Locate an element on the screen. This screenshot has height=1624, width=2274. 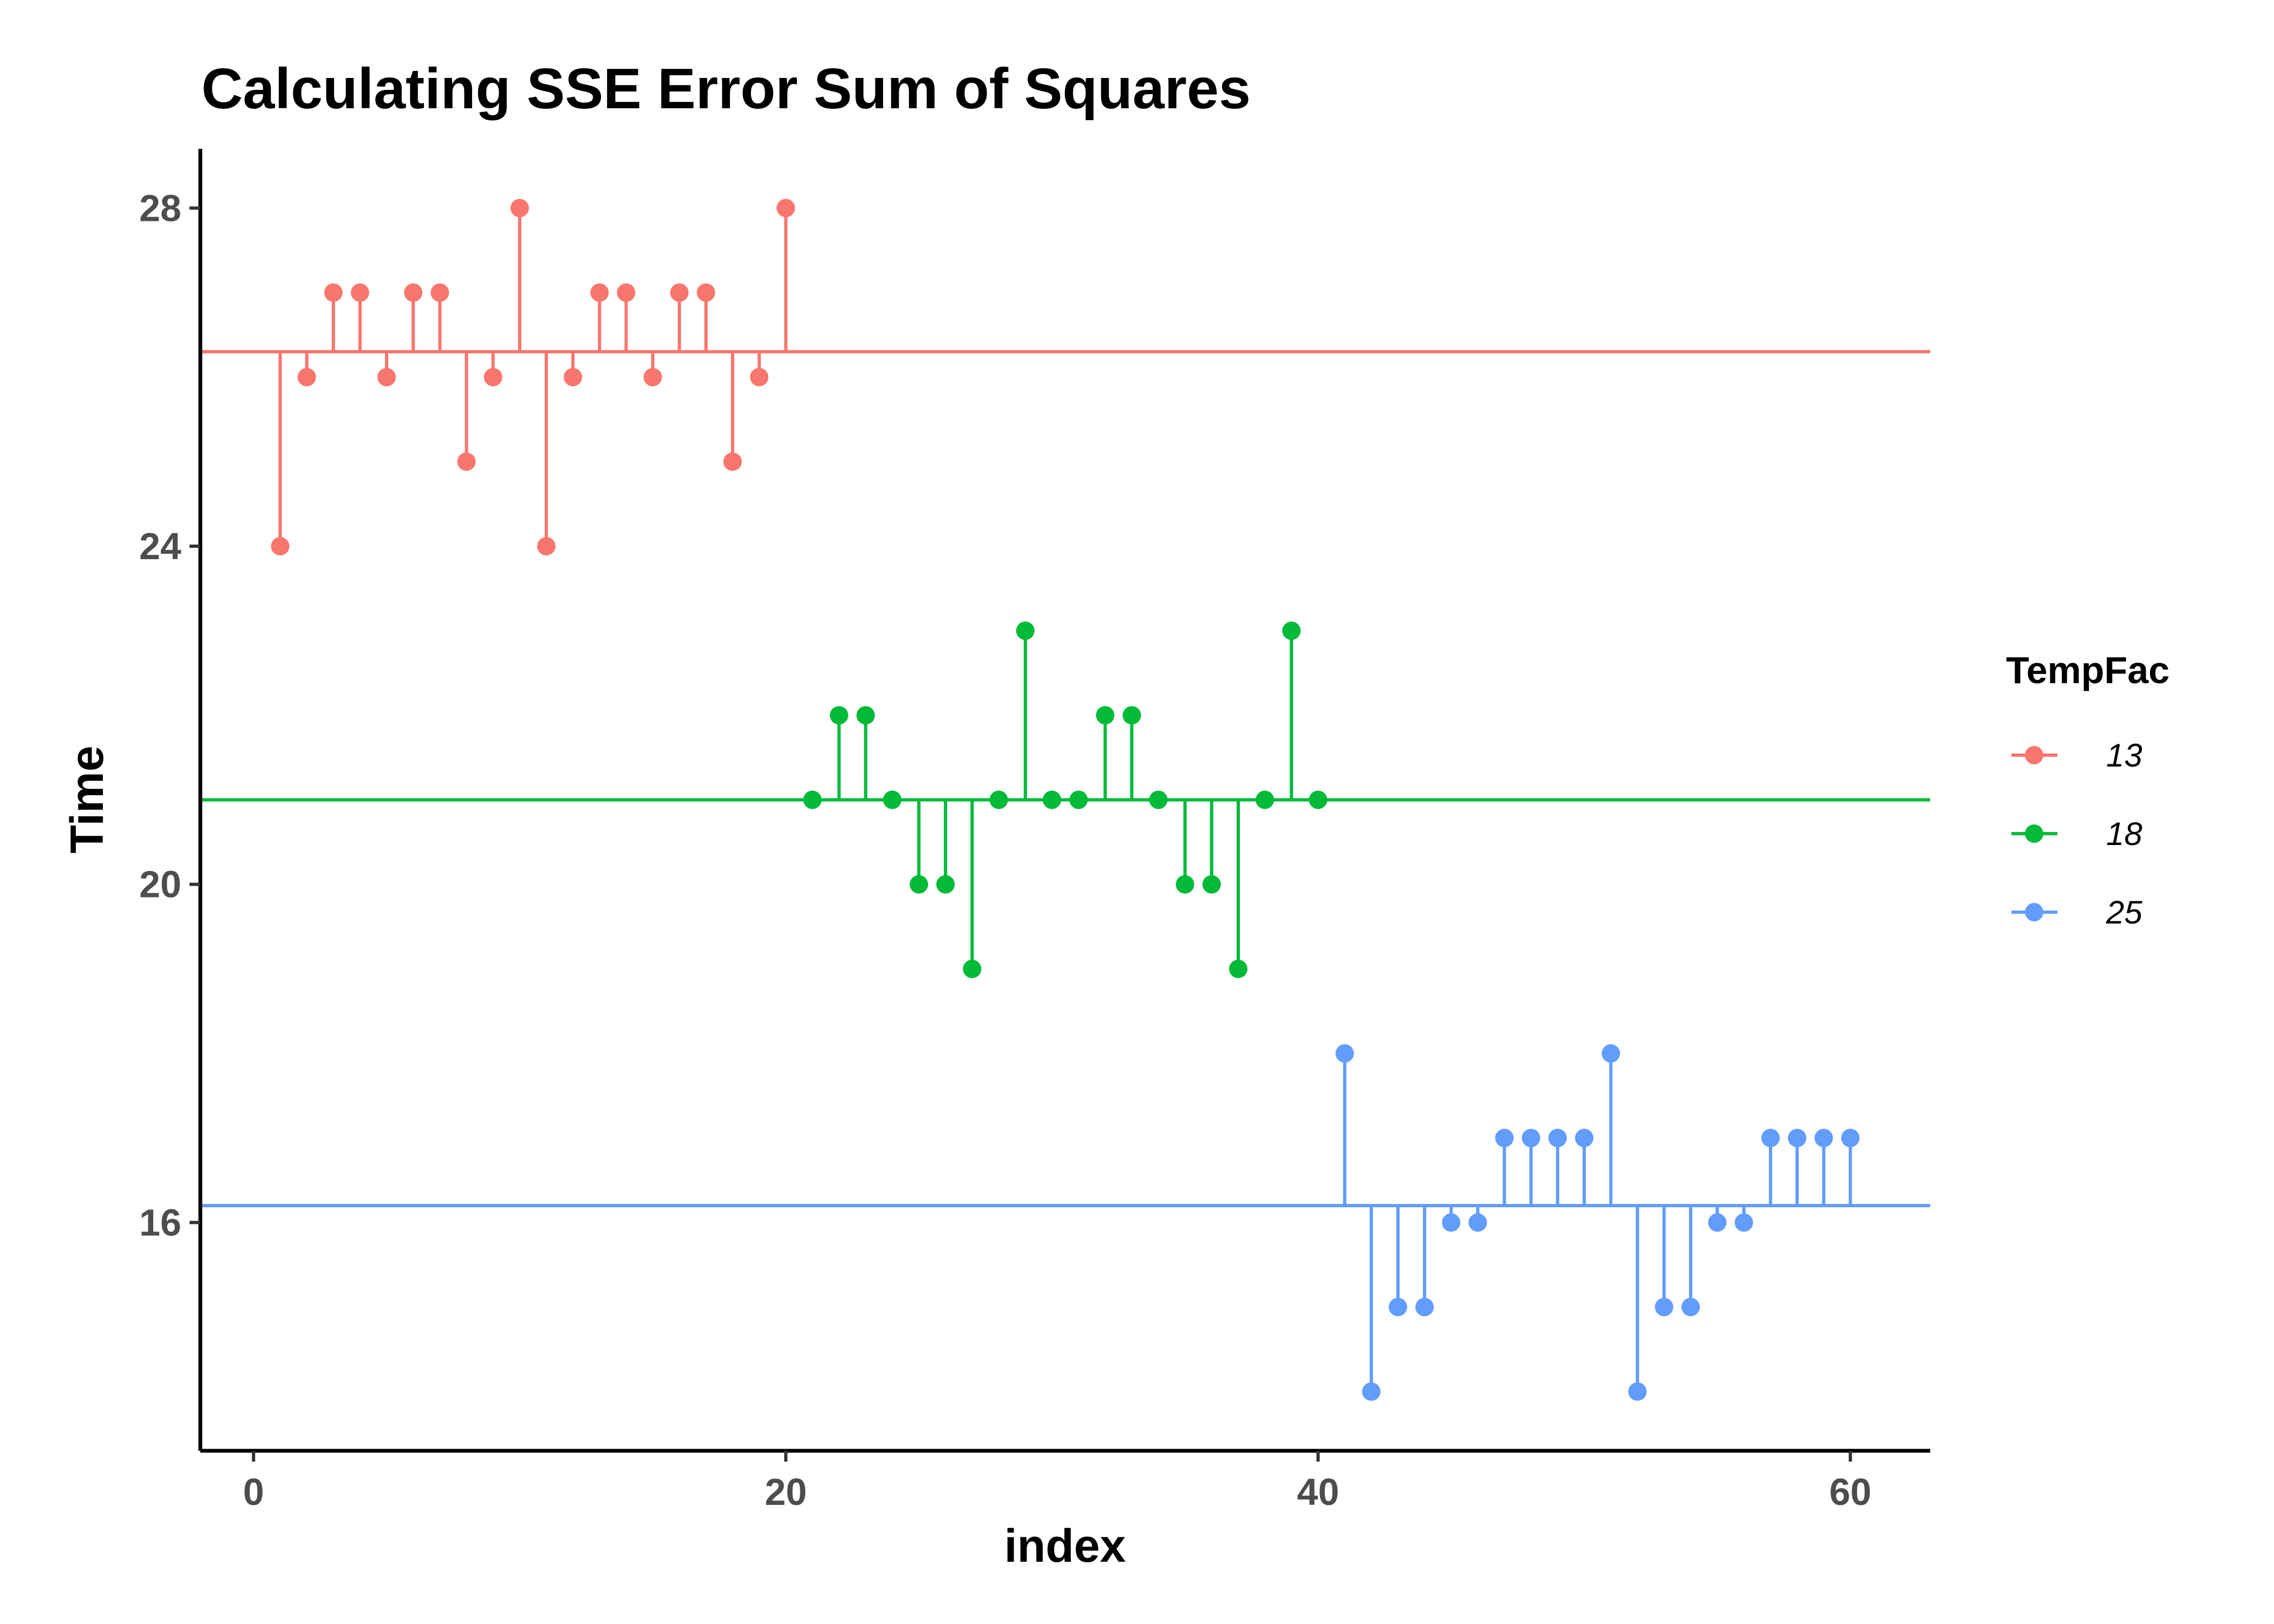
legend-item-13: 13 is located at coordinates (2076, 756).